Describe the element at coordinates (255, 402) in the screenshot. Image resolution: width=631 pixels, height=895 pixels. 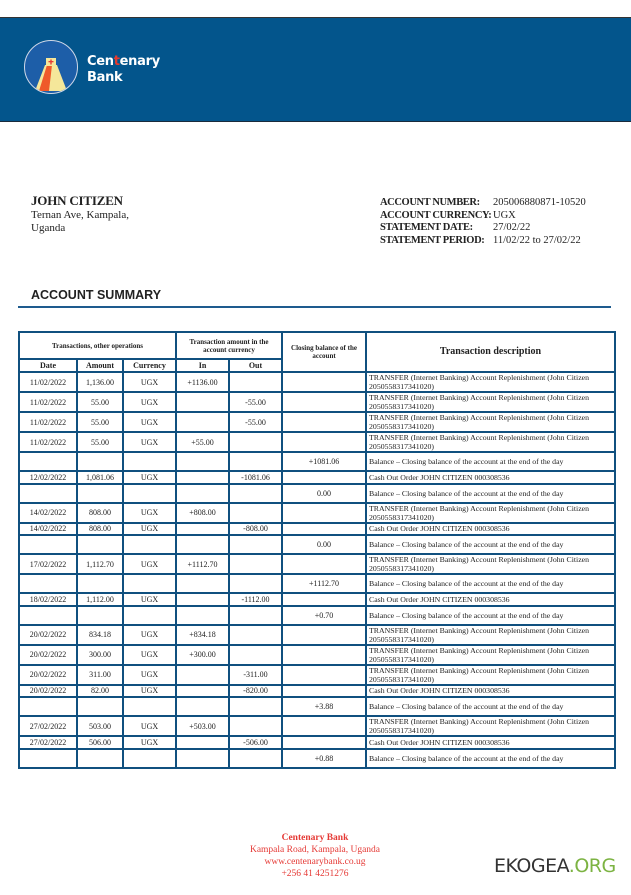
I see `cell-out: -55.00` at that location.